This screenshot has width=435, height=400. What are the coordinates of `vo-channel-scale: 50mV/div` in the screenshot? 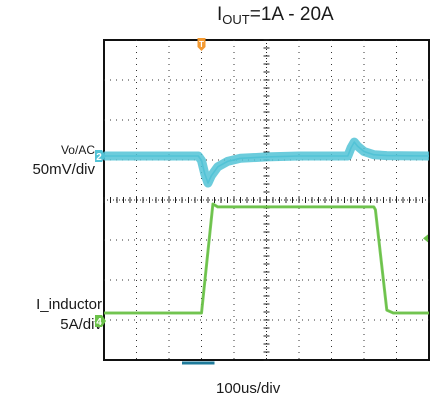 It's located at (63, 169).